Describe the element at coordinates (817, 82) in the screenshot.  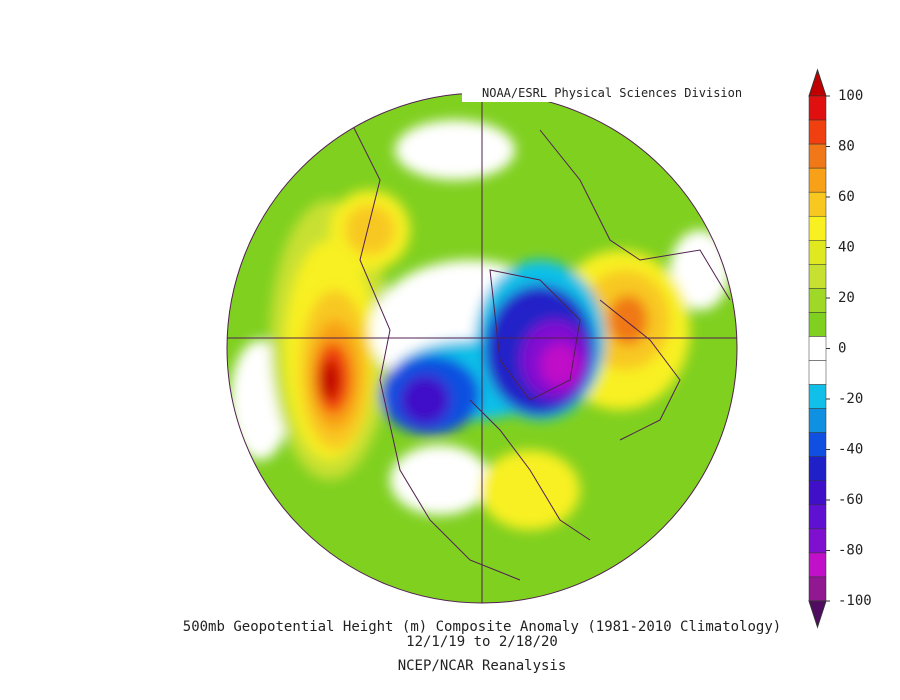
I see `colorbar-extend-top` at that location.